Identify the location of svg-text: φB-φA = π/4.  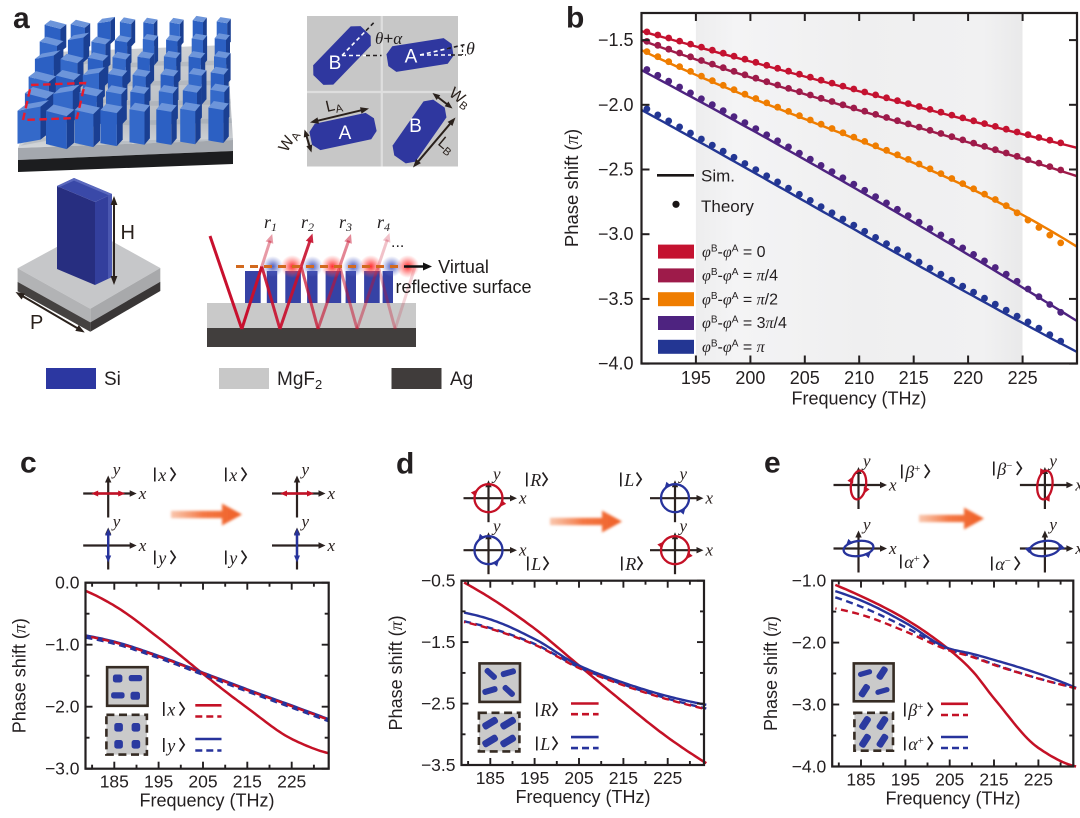
(740, 276).